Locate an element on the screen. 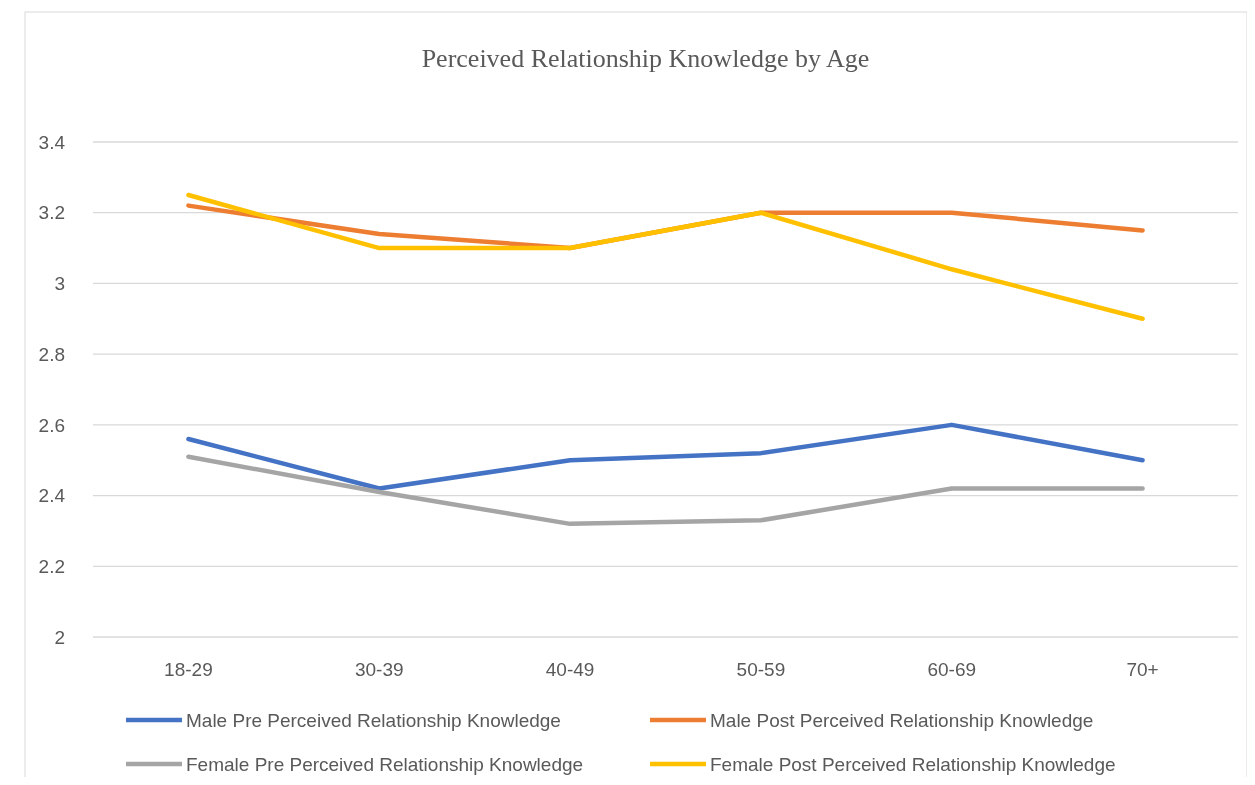 The height and width of the screenshot is (785, 1255). y-tick-label: 3 is located at coordinates (59, 284).